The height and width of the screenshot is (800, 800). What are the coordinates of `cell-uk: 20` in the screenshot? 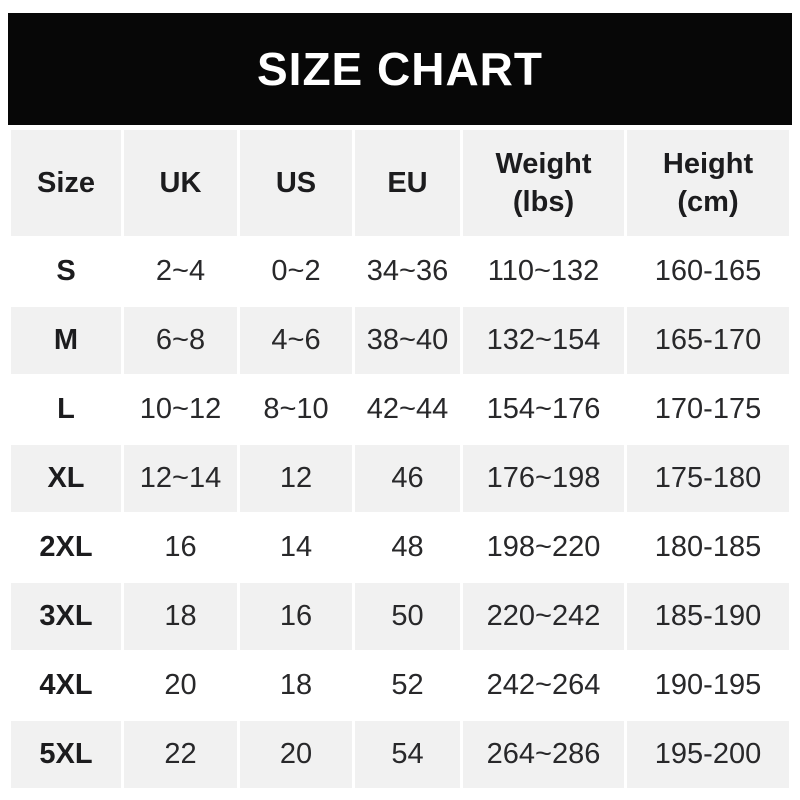 It's located at (180, 685).